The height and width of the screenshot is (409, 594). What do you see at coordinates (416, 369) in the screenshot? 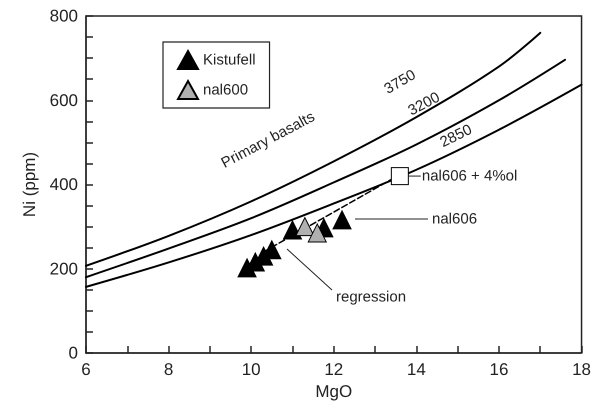
I see `x-tick-label: 14` at bounding box center [416, 369].